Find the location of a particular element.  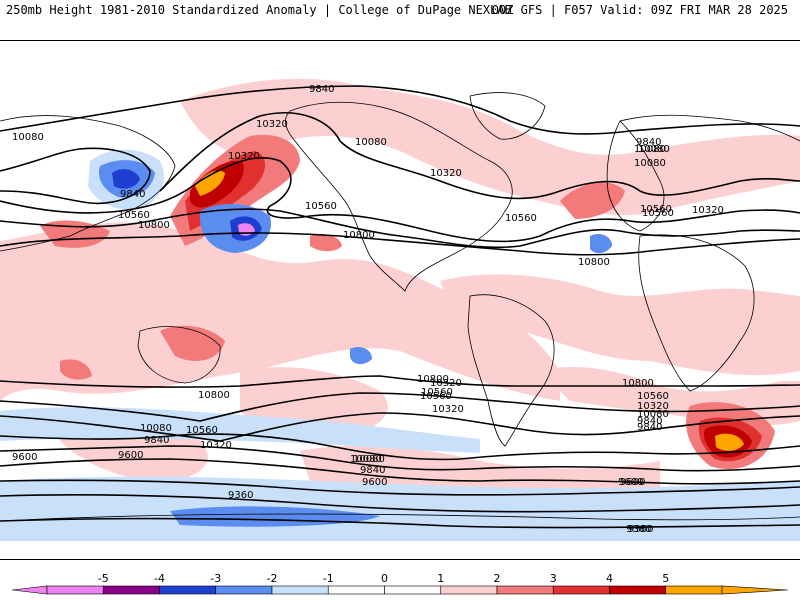

anomaly-colorbar: -5 -4 -3 -2 -1 0 1 2 3 4 5 is located at coordinates (400, 583).